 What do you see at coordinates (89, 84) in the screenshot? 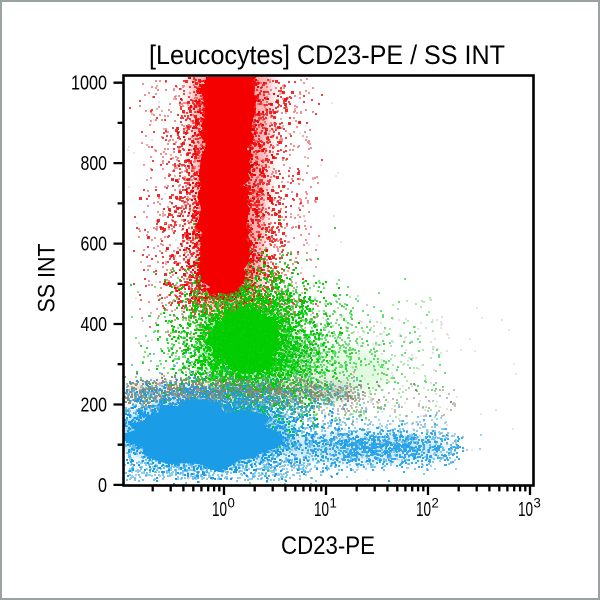
I see `svg-text: 1000` at bounding box center [89, 84].